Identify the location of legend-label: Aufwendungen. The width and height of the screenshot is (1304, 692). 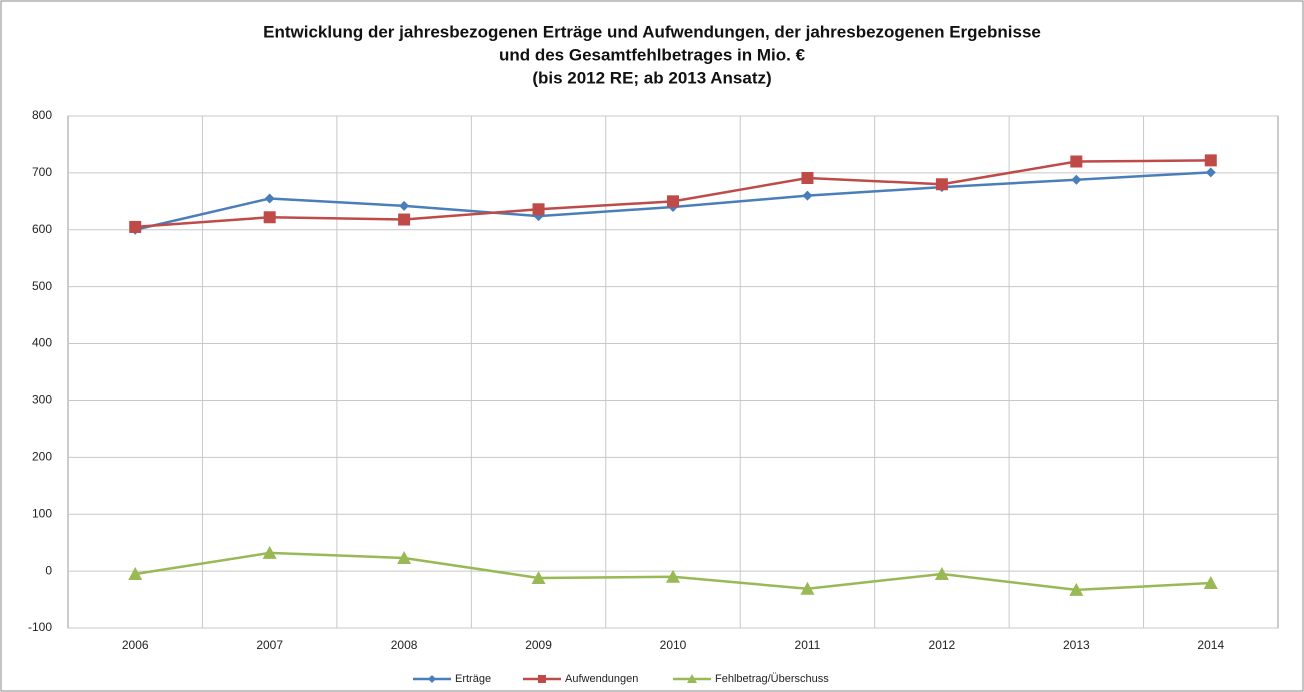
(601, 679).